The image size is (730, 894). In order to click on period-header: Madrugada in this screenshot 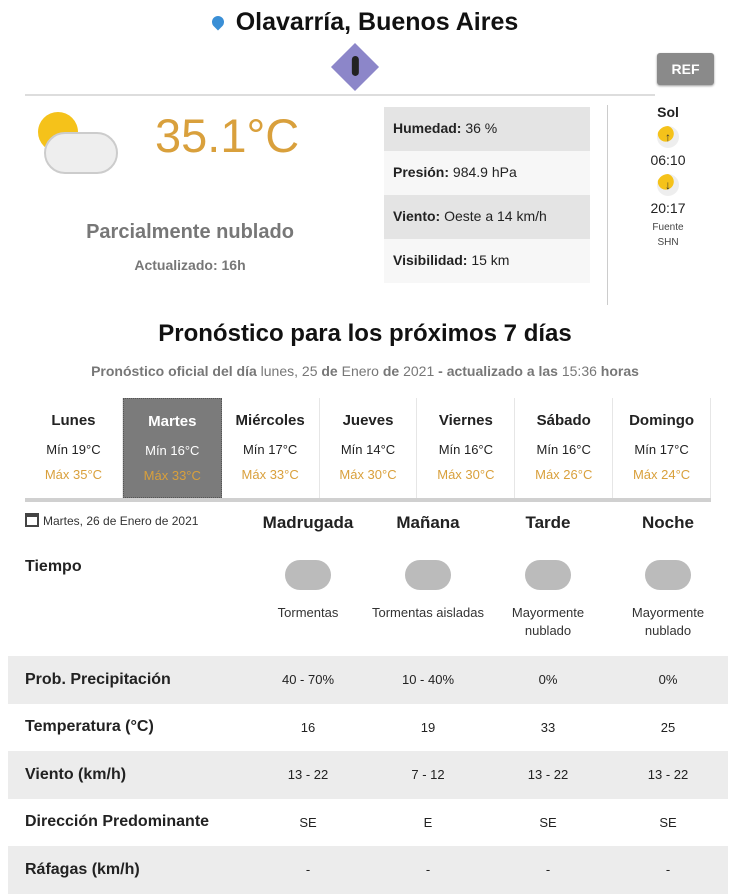, I will do `click(308, 522)`.